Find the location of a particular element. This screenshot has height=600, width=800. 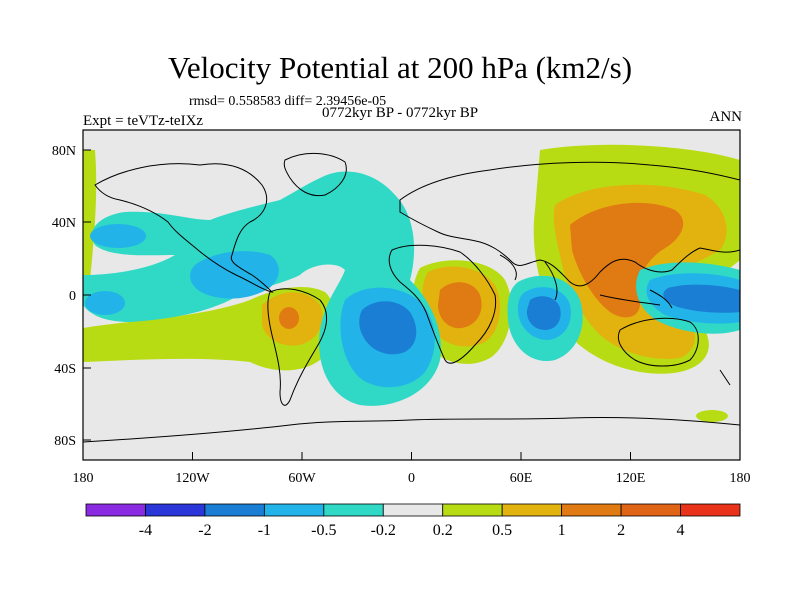

experiment-label: Expt = teVTz-teIXz is located at coordinates (143, 121).